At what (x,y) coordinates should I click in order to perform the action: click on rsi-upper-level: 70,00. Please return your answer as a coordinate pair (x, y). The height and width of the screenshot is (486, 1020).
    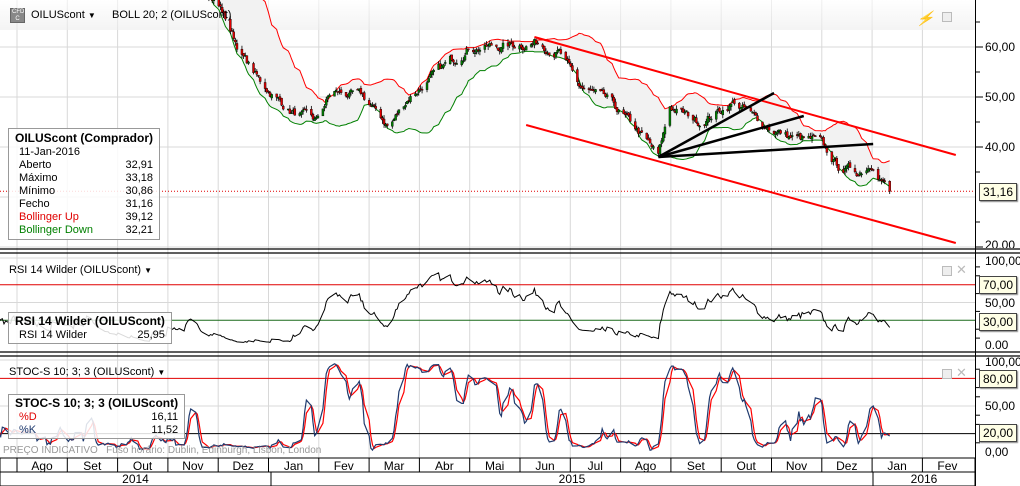
    Looking at the image, I should click on (998, 285).